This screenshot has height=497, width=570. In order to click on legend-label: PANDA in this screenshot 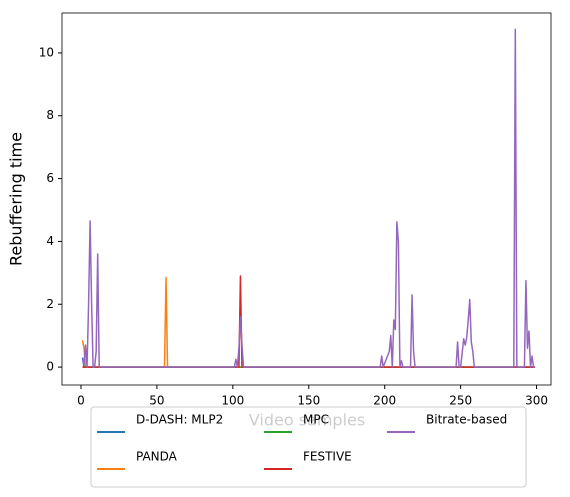, I will do `click(157, 457)`.